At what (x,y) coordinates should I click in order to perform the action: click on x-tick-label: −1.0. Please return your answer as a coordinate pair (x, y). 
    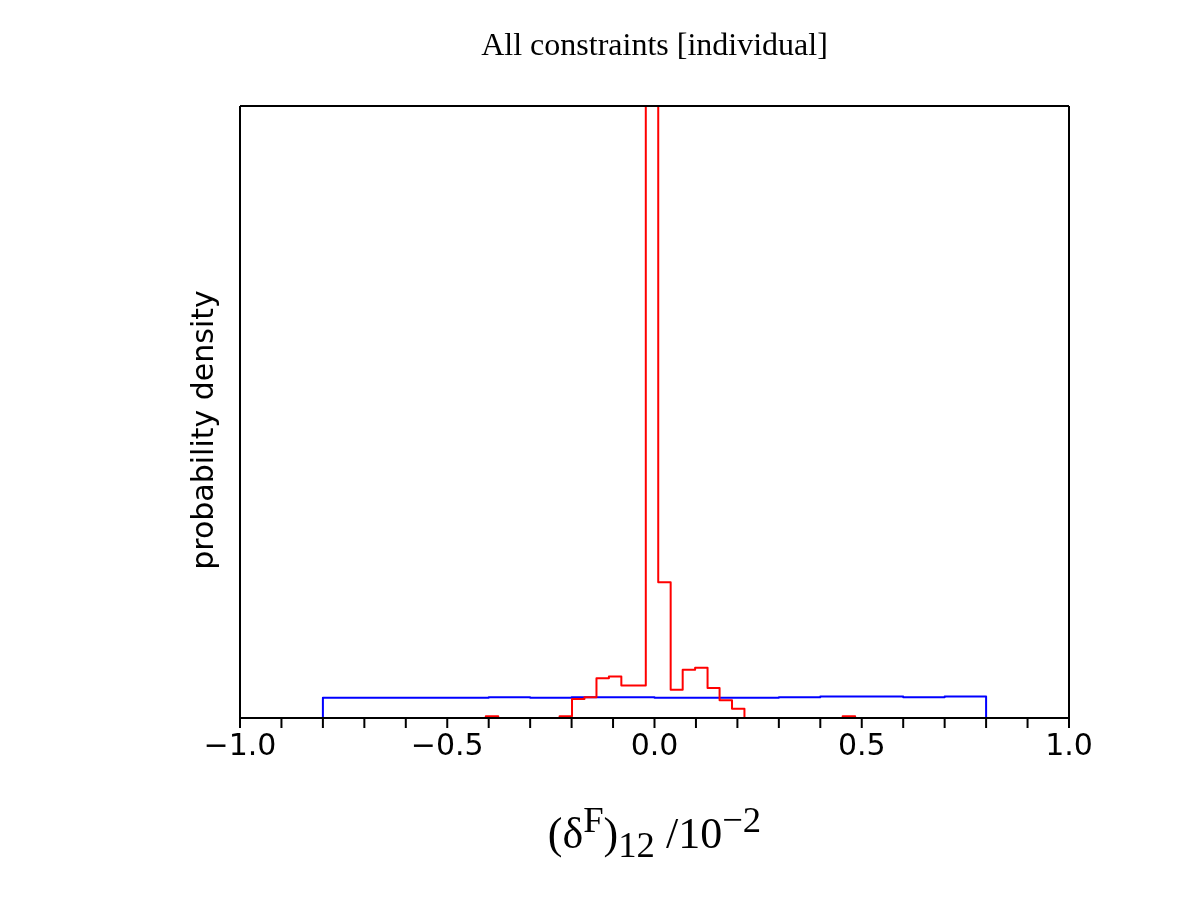
    Looking at the image, I should click on (240, 745).